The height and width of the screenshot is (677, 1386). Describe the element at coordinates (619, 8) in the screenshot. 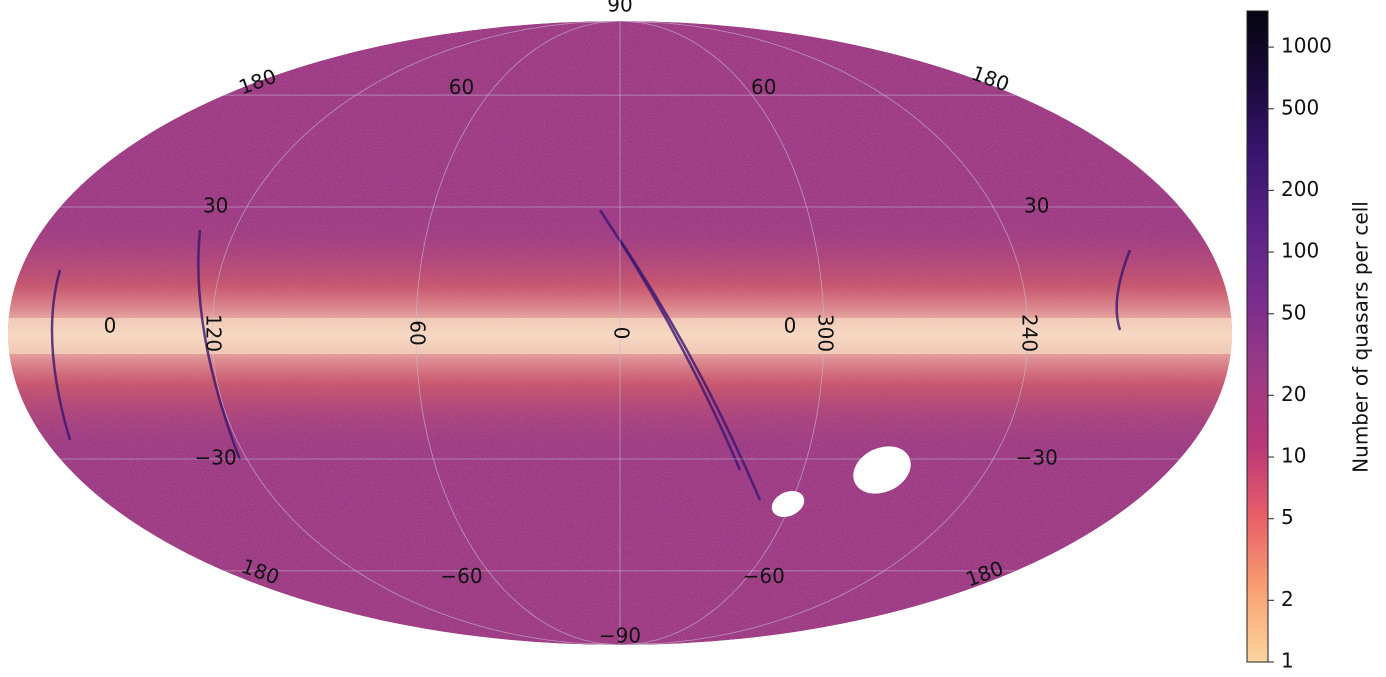

I see `parallel-label: 90` at that location.